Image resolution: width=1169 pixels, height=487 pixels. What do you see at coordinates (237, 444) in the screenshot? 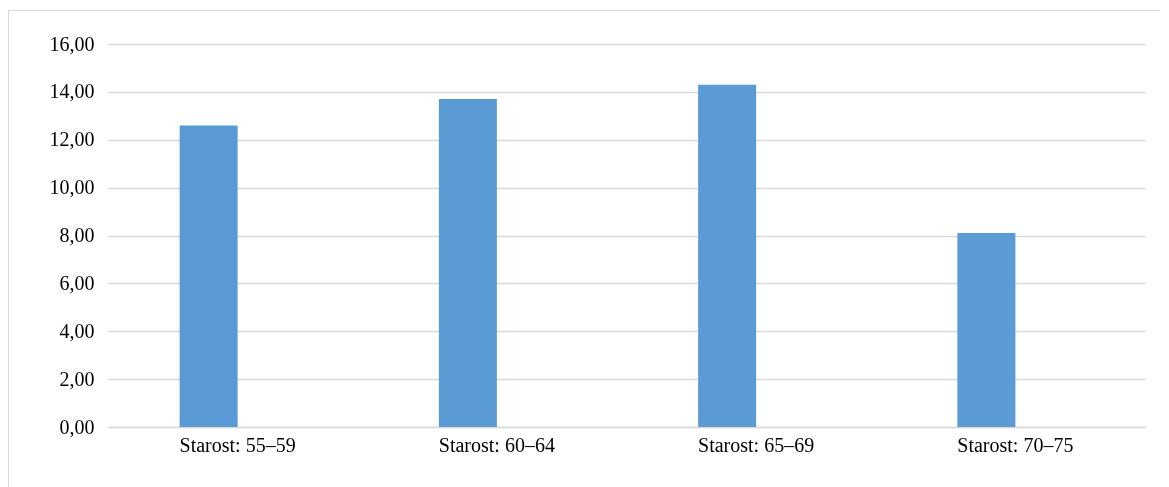
I see `x-tick-label: Starost: 55–59` at bounding box center [237, 444].